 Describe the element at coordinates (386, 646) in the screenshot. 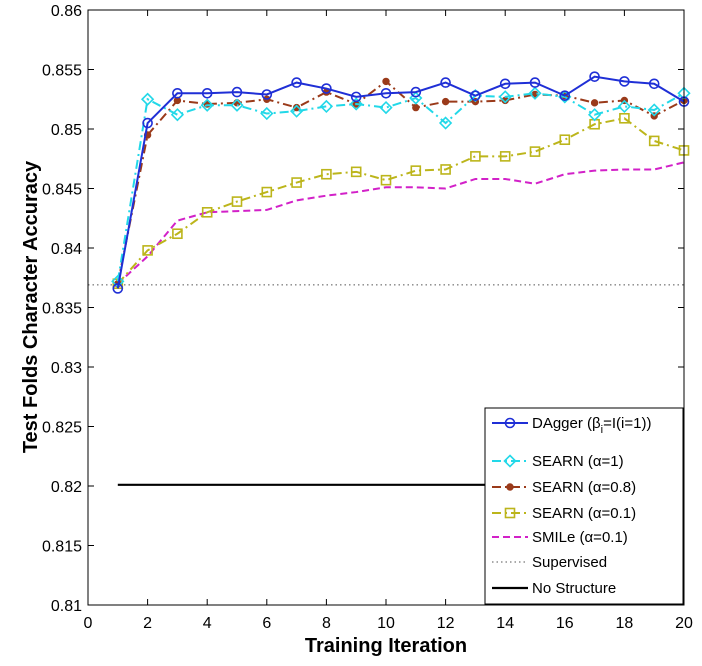

I see `x-axis-label: Training Iteration` at that location.